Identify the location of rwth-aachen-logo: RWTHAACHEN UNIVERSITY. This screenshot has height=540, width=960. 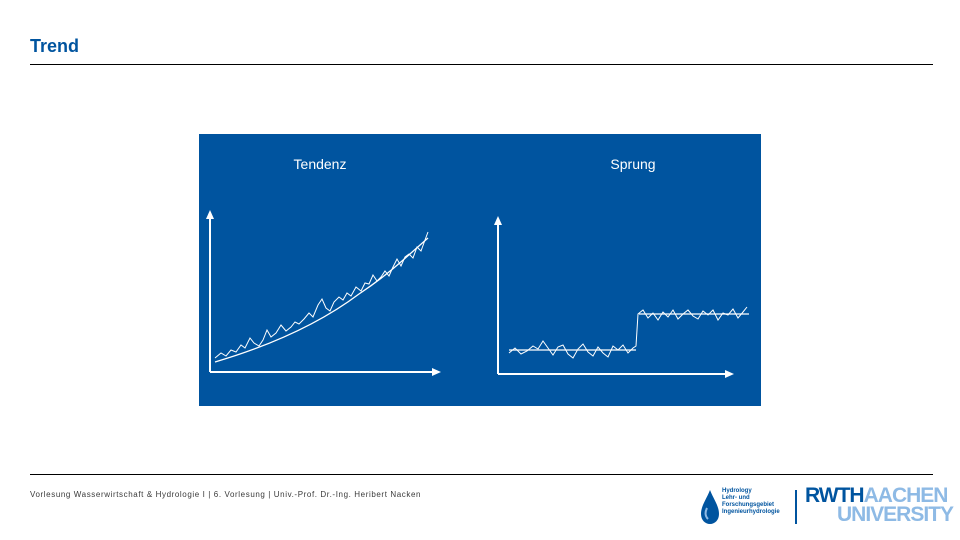
(879, 505).